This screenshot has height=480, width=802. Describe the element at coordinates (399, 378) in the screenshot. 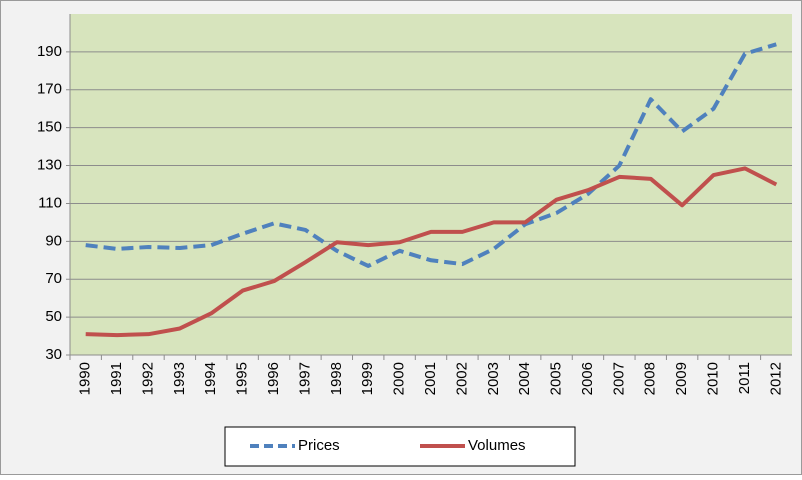

I see `x-tick-label: 2000` at that location.